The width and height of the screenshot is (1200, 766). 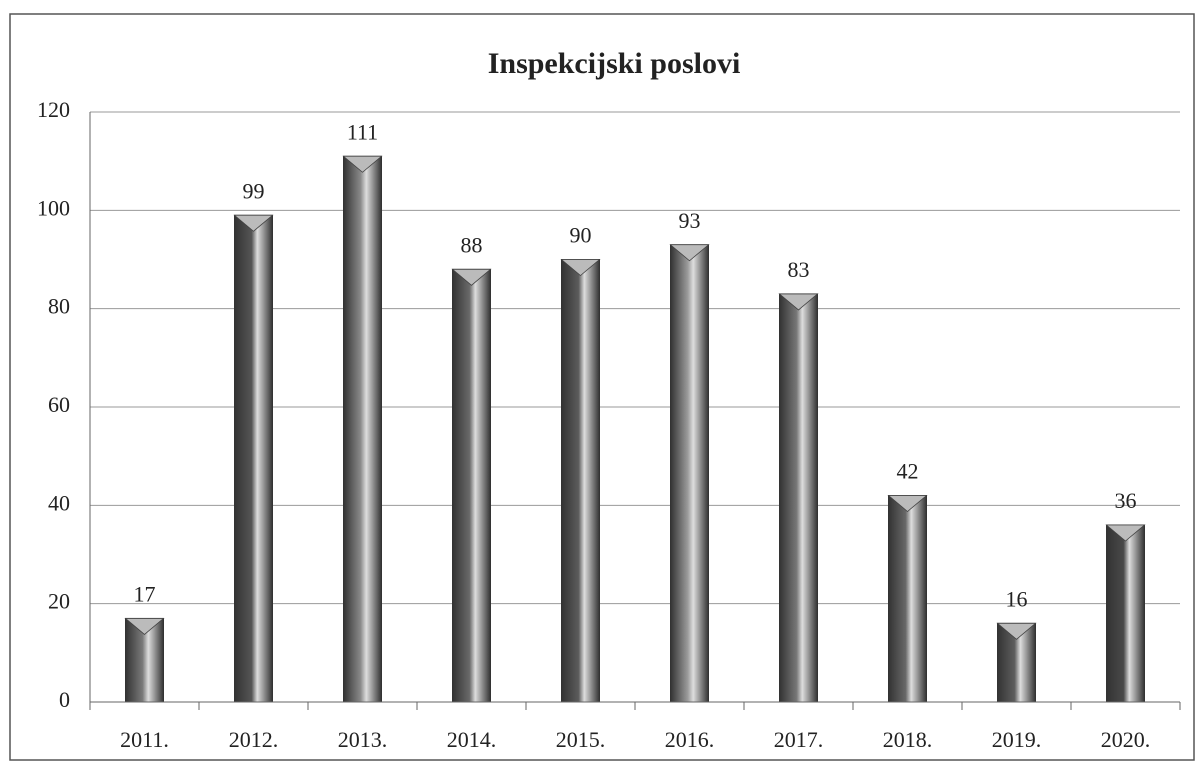 I want to click on data-label: 42, so click(x=908, y=471).